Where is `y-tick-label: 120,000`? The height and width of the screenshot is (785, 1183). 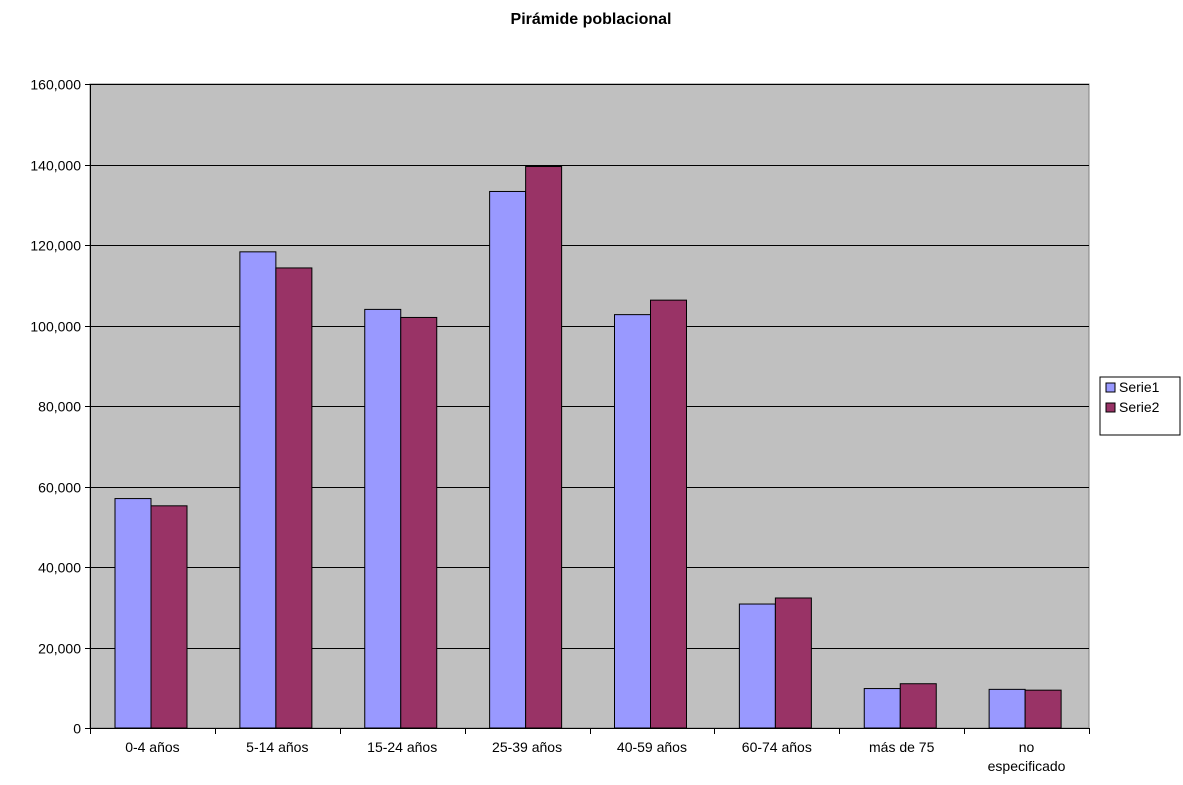 y-tick-label: 120,000 is located at coordinates (55, 246).